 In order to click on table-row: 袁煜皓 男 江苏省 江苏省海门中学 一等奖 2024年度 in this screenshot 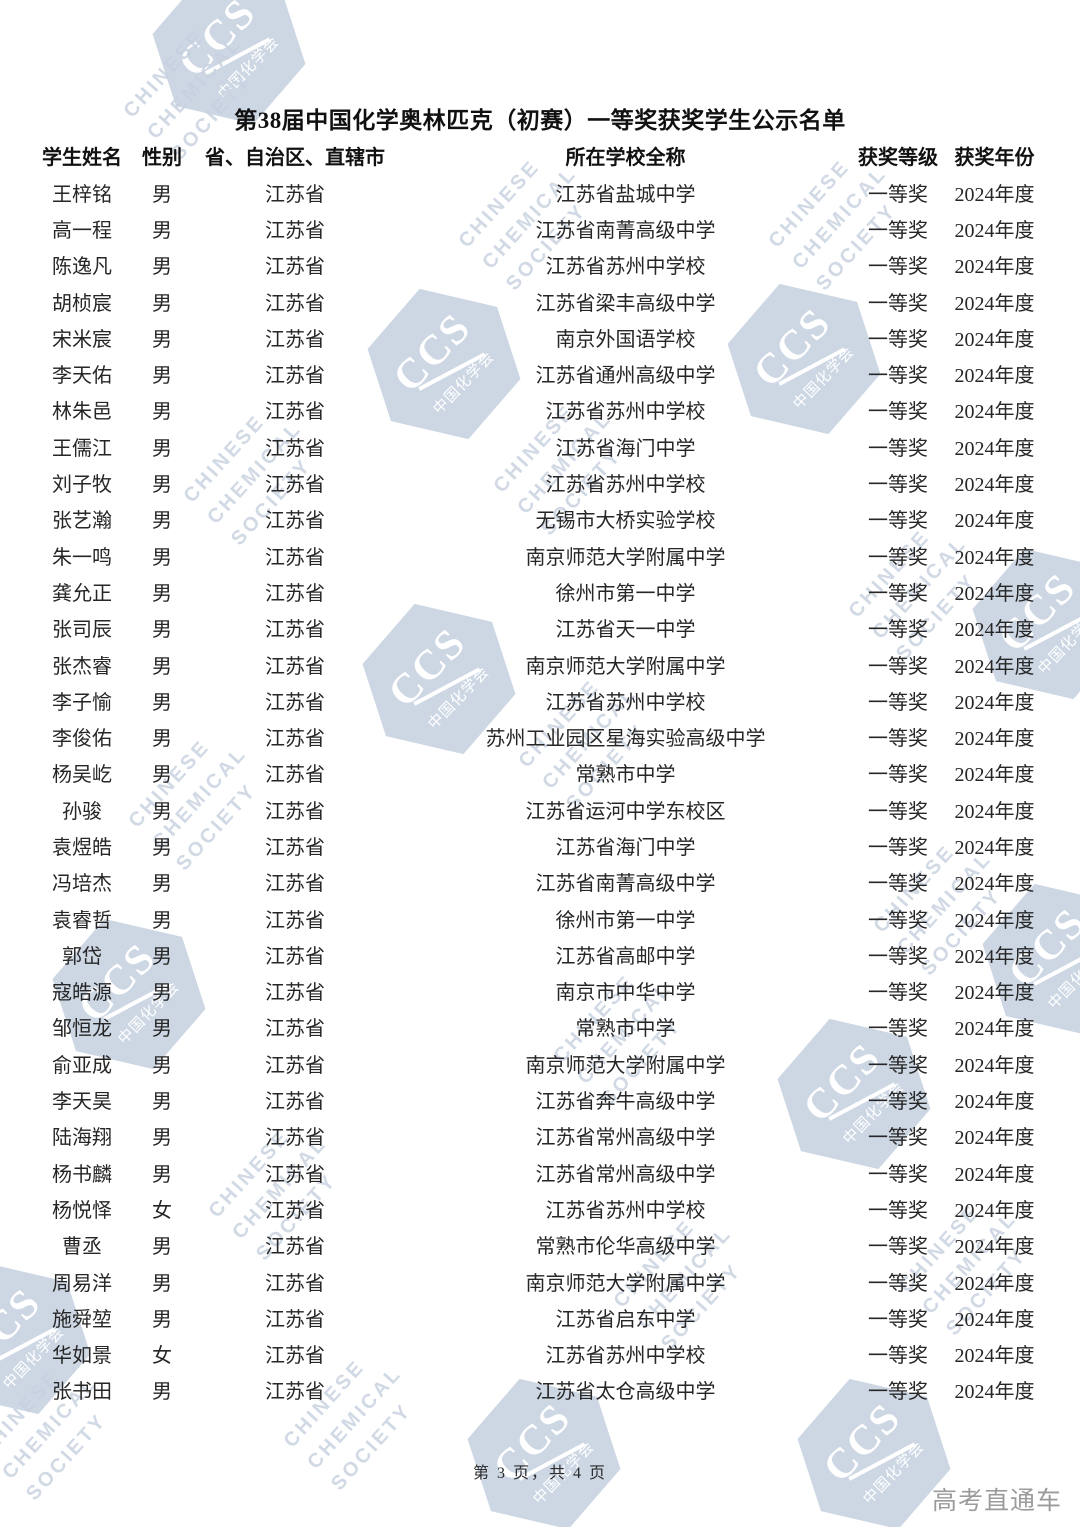, I will do `click(540, 845)`.